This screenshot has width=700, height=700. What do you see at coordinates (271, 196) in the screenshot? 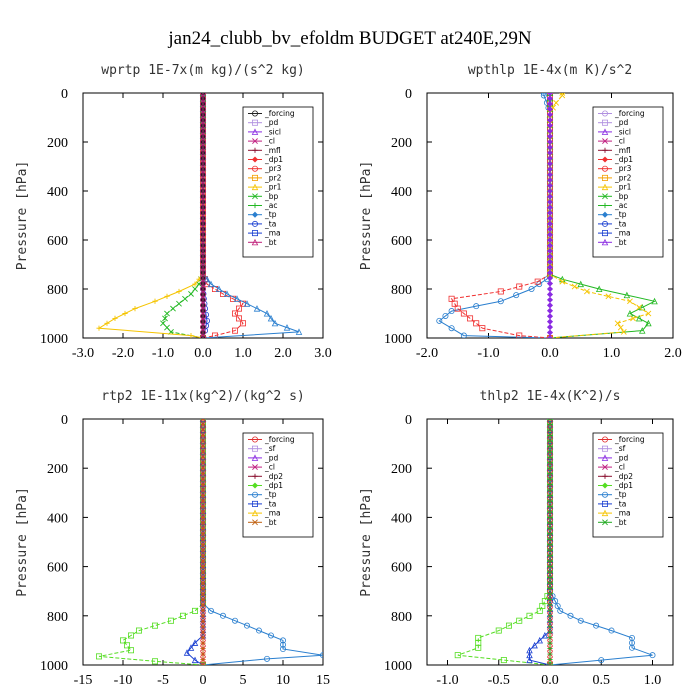
I see `legend-label: _bp` at bounding box center [271, 196].